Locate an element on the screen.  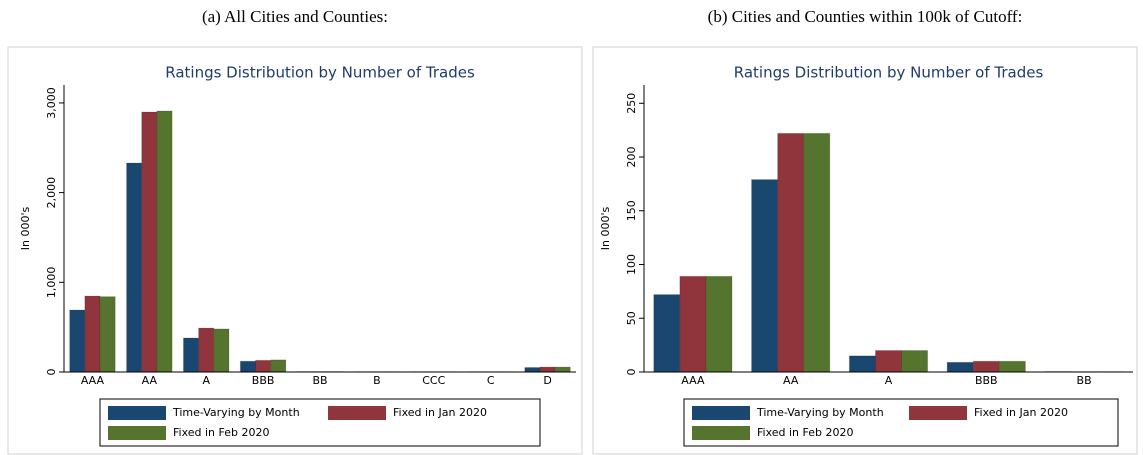
x-tick-label: B is located at coordinates (377, 380).